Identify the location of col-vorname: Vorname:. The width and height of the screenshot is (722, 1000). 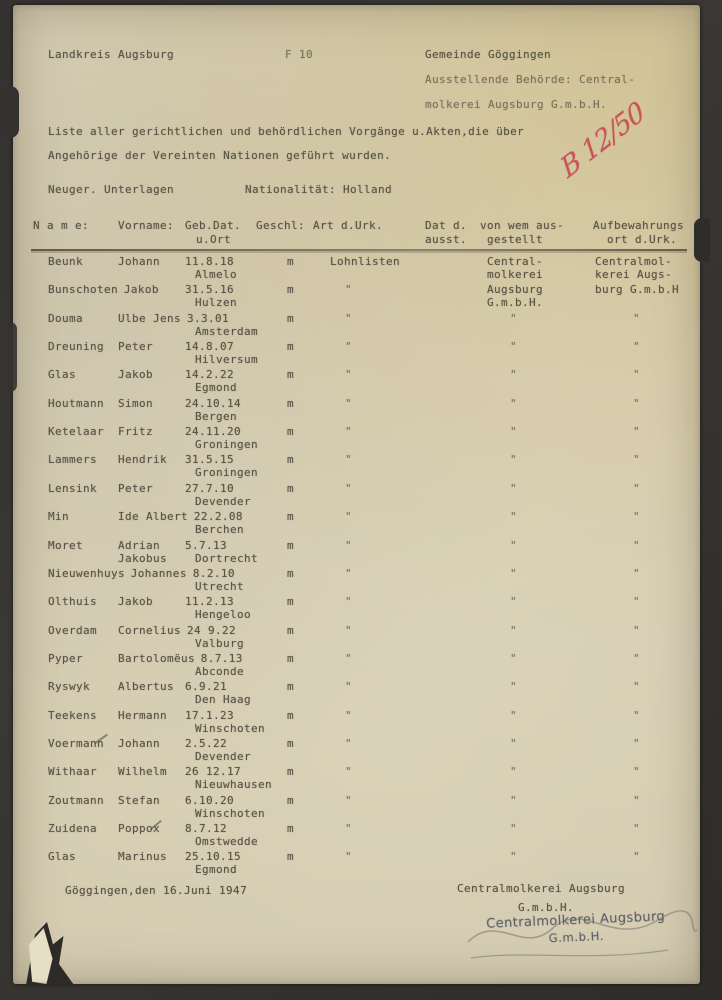
(146, 225).